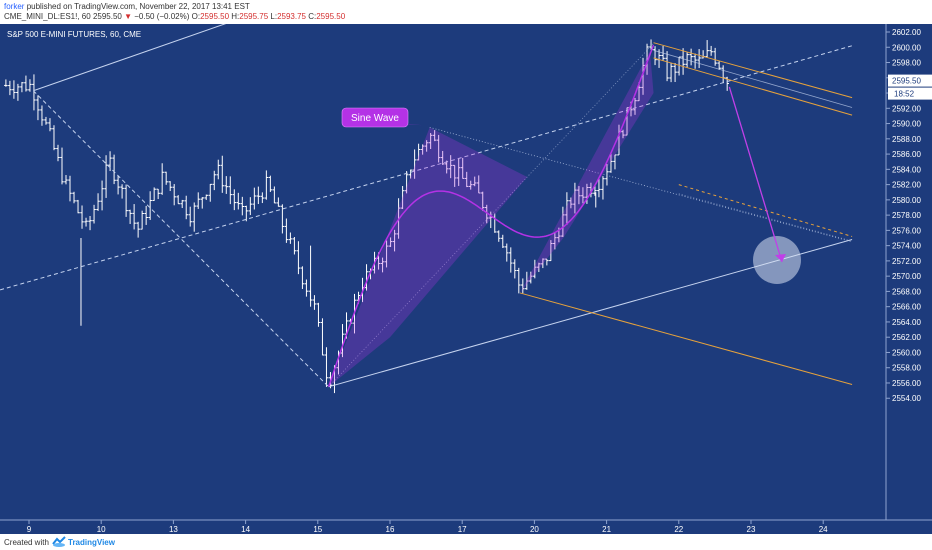 The image size is (932, 550). What do you see at coordinates (906, 322) in the screenshot?
I see `price-tick-label: 2564.00` at bounding box center [906, 322].